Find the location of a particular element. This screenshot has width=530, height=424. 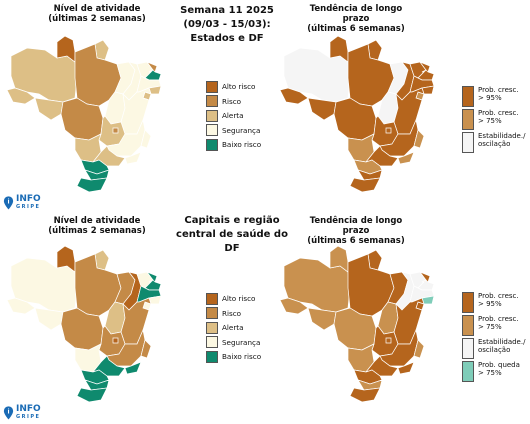

top-left-title: Nível de atividade (últimas 2 semanas) is located at coordinates (97, 14).